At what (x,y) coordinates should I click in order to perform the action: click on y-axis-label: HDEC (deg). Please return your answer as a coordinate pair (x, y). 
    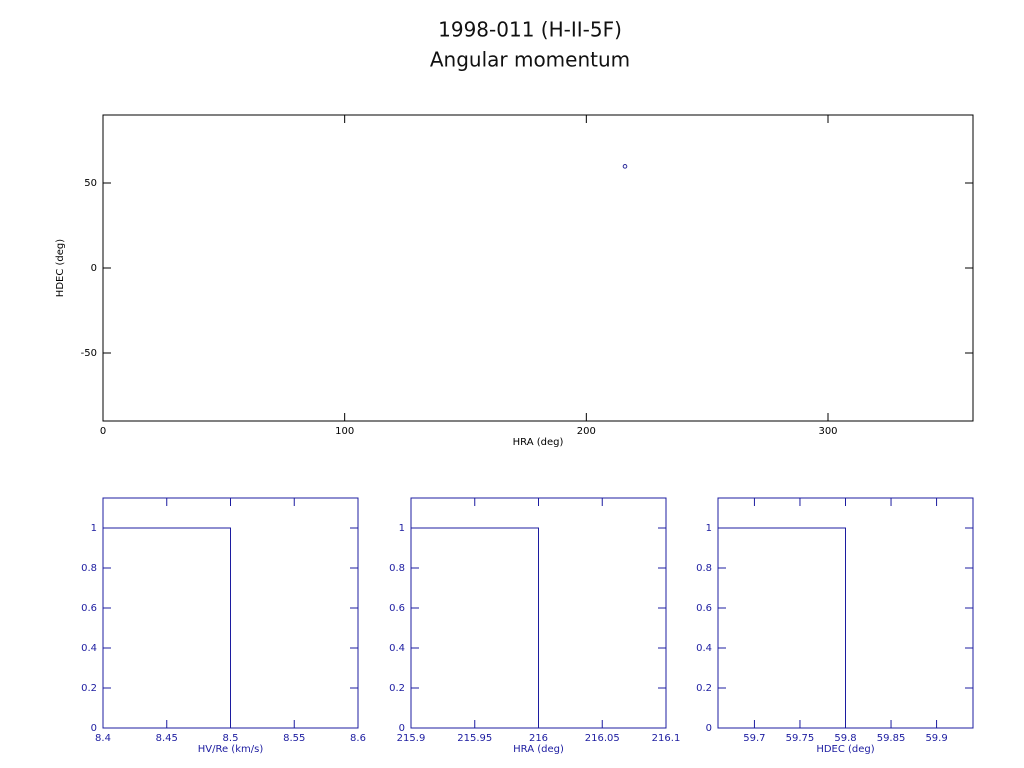
    Looking at the image, I should click on (60, 268).